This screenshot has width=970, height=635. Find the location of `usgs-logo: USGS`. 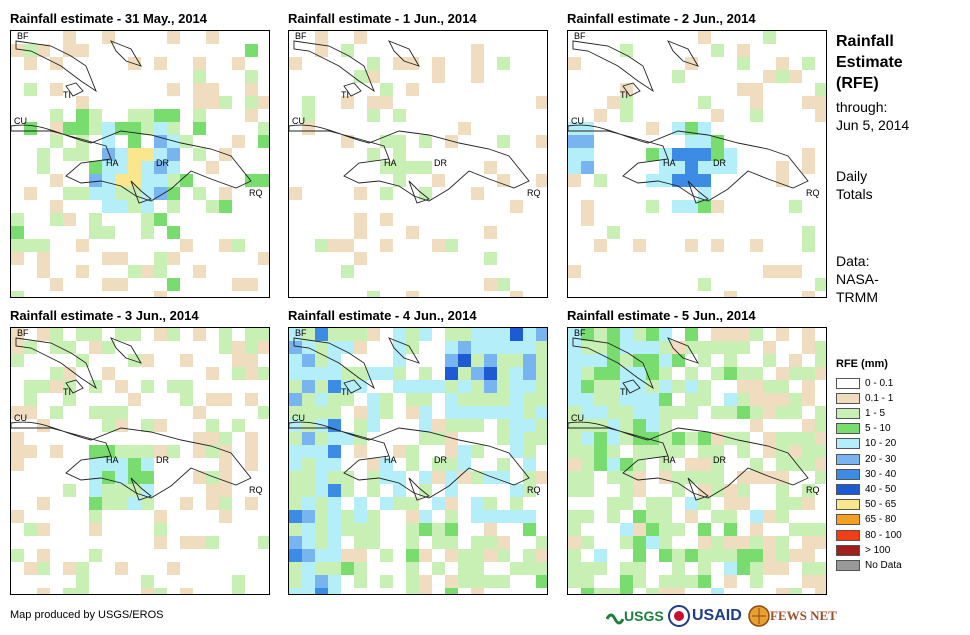

usgs-logo: USGS is located at coordinates (635, 616).